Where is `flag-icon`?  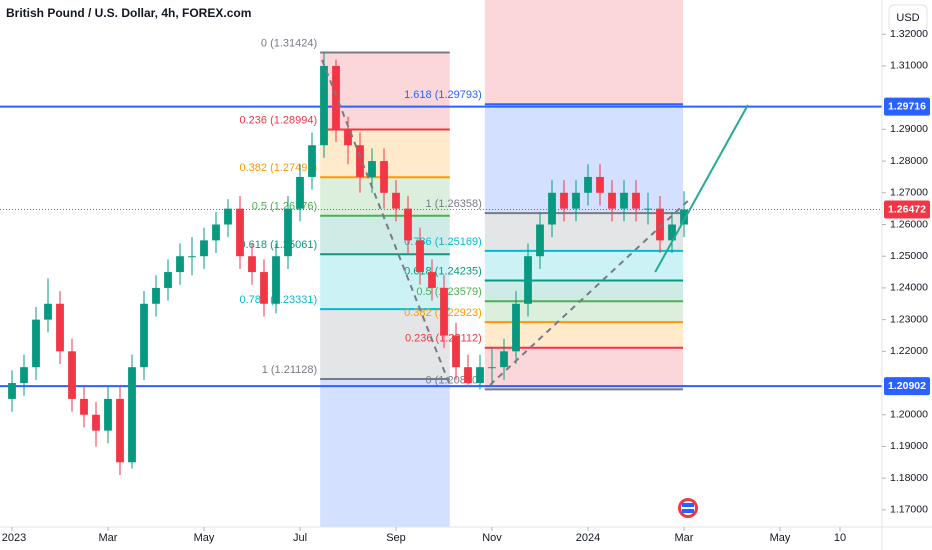 flag-icon is located at coordinates (688, 508).